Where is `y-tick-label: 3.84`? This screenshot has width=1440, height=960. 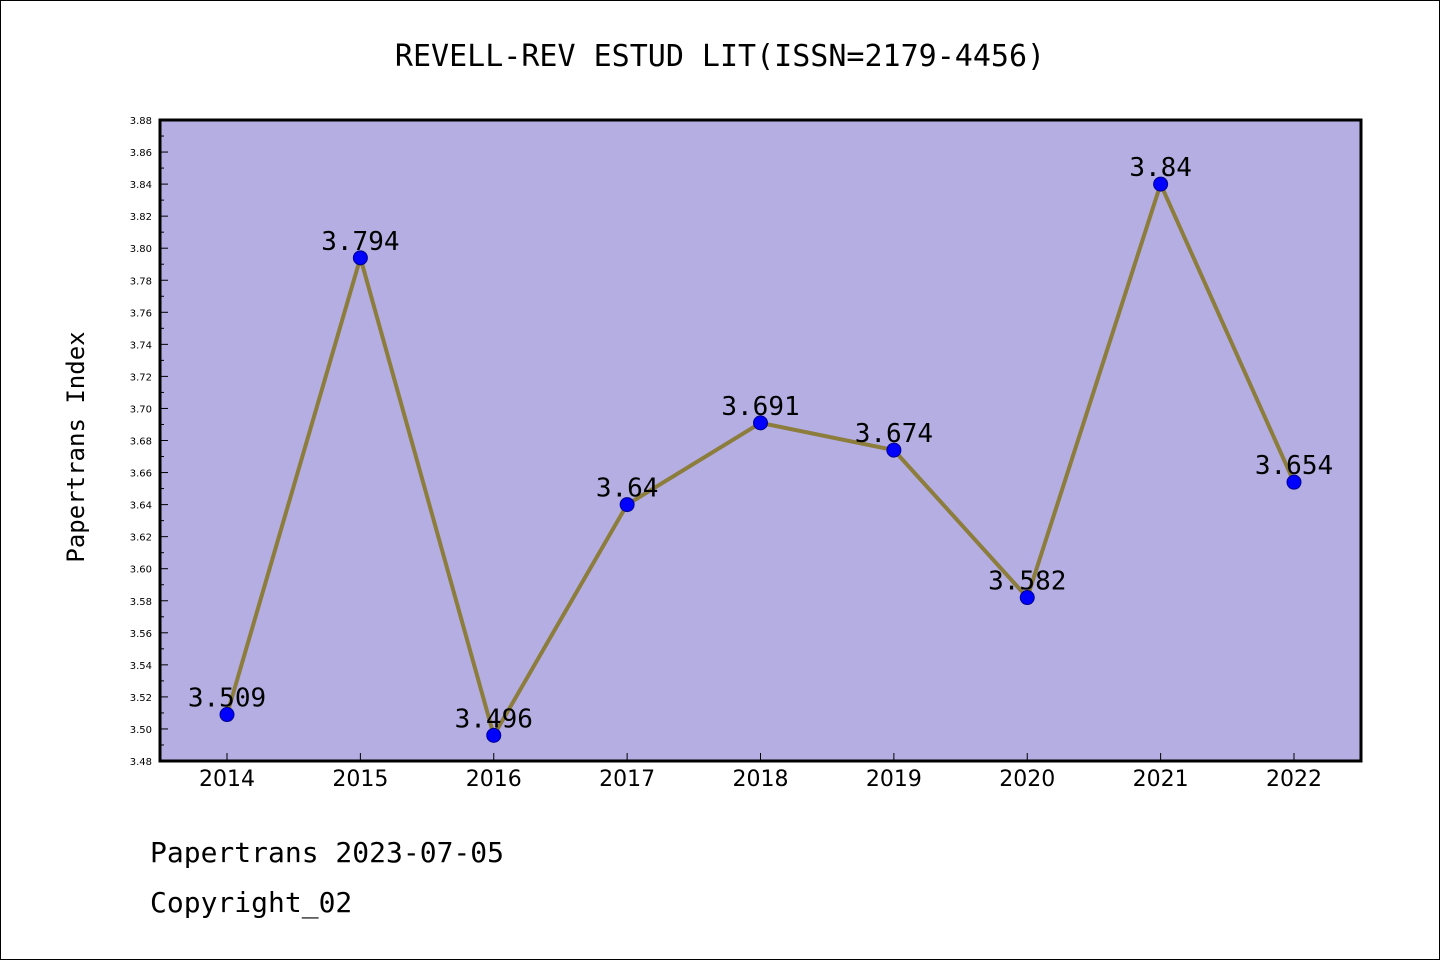 y-tick-label: 3.84 is located at coordinates (141, 185).